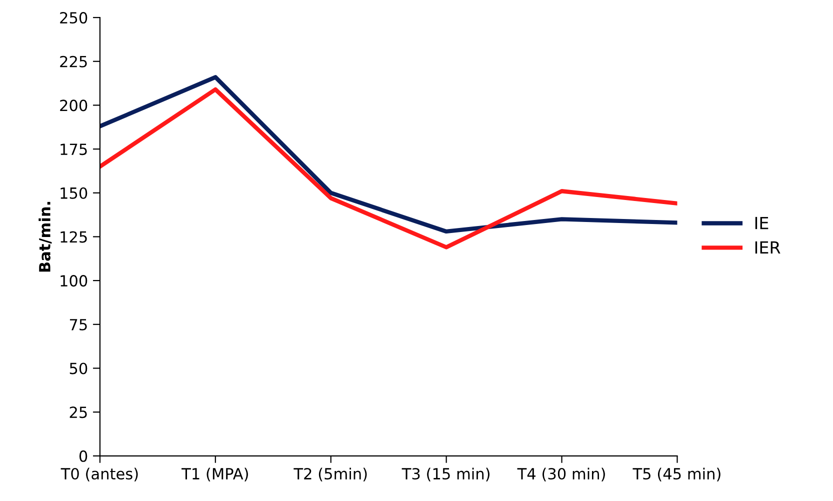 The height and width of the screenshot is (501, 833). What do you see at coordinates (79, 368) in the screenshot?
I see `y-tick-label: 50` at bounding box center [79, 368].